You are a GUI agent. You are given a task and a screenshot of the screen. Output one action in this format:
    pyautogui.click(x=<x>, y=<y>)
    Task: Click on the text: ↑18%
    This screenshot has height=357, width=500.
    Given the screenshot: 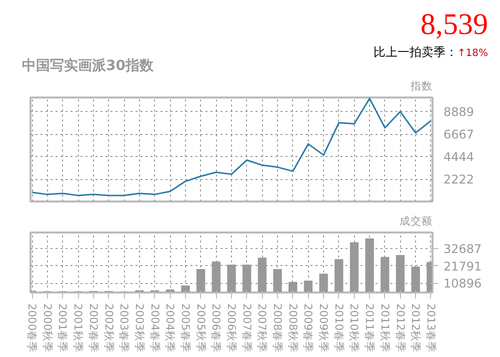 What is the action you would take?
    pyautogui.click(x=472, y=53)
    